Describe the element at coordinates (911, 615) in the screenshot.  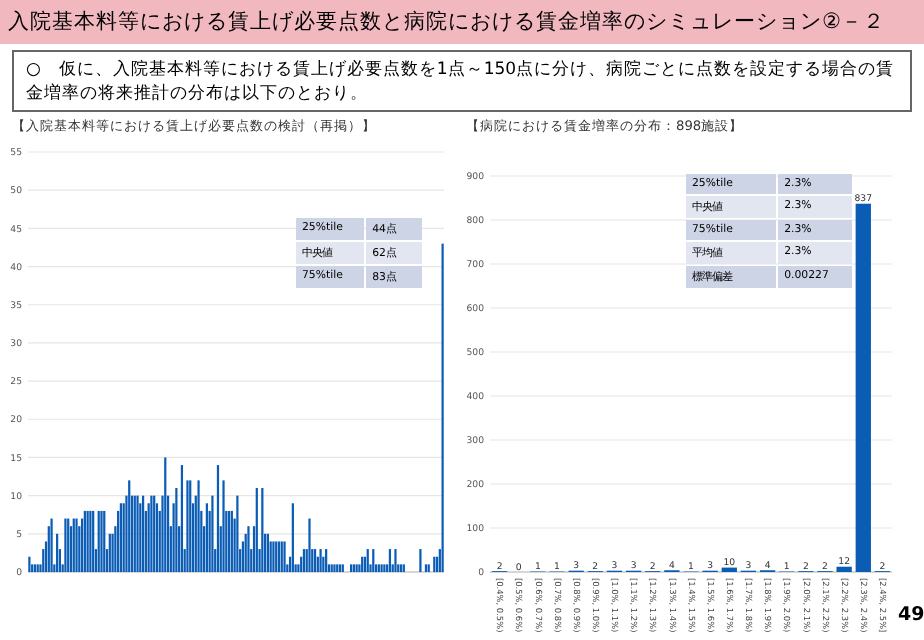
I see `text: 49` at that location.